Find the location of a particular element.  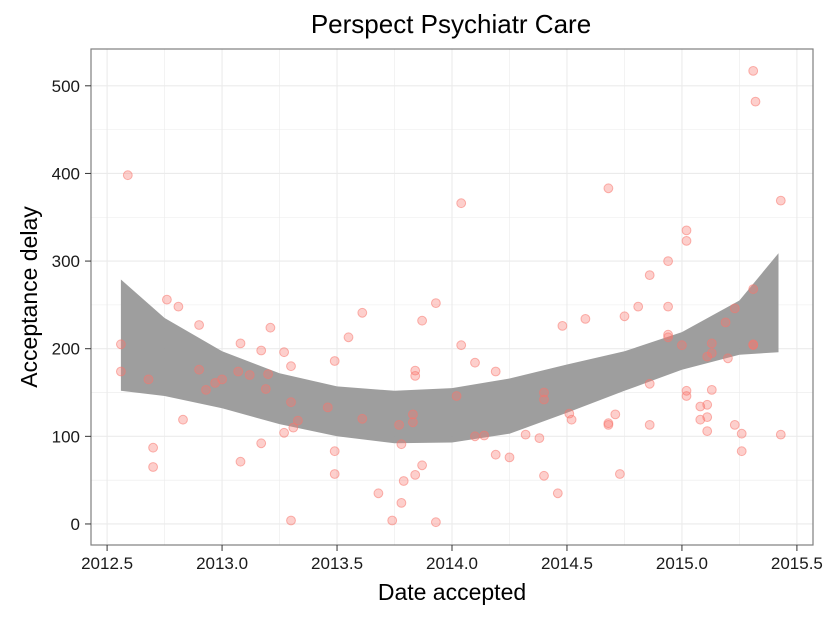

x-axis-title: Date accepted is located at coordinates (452, 592).